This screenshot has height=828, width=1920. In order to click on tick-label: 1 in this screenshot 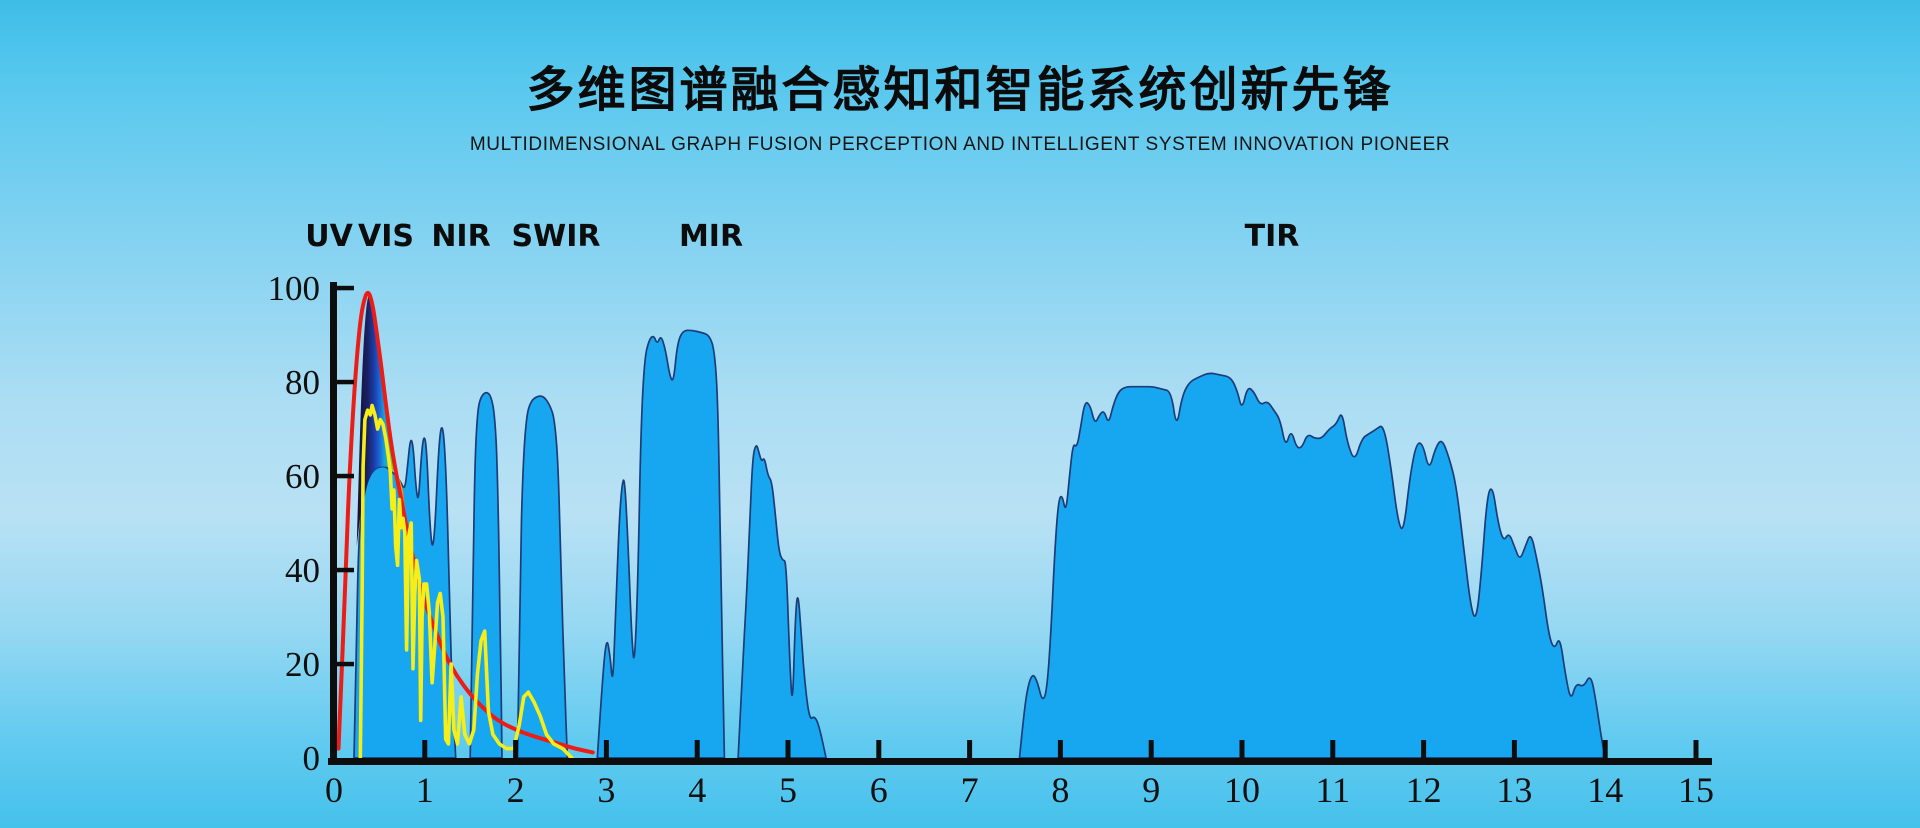, I will do `click(425, 790)`.